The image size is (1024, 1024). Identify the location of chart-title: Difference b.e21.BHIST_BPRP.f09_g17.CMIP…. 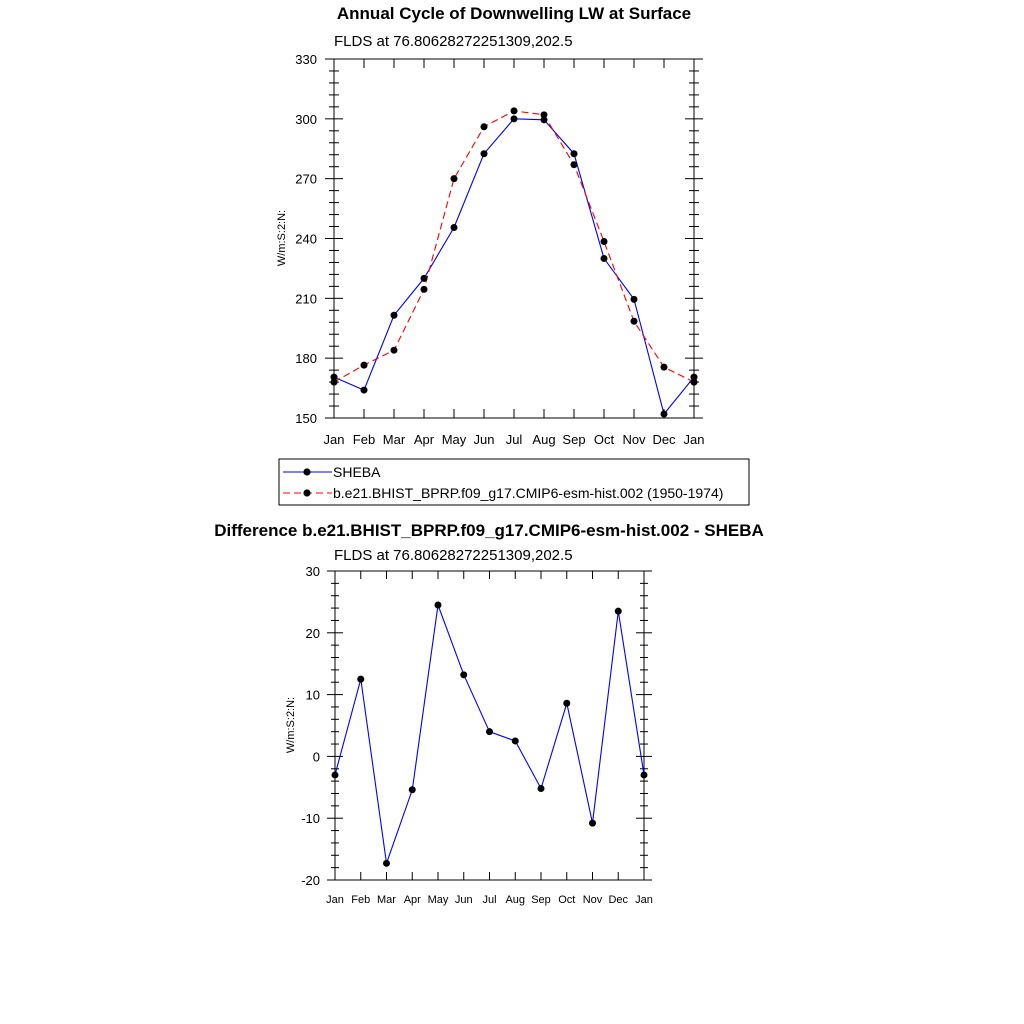
(489, 530).